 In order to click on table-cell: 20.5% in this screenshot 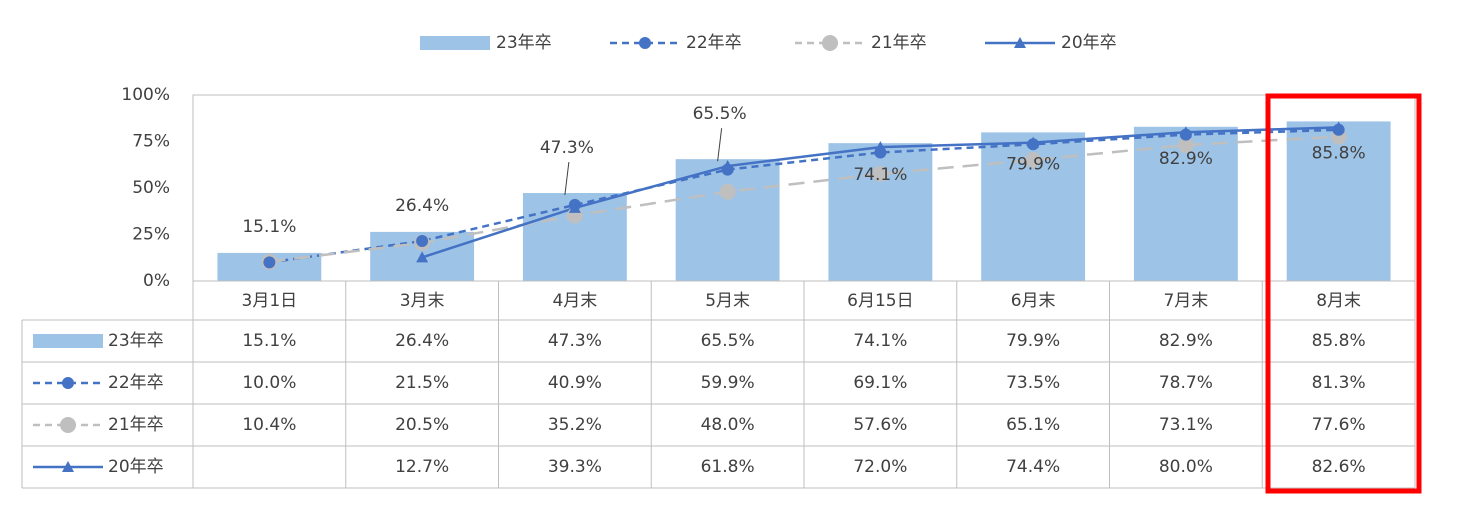, I will do `click(422, 425)`.